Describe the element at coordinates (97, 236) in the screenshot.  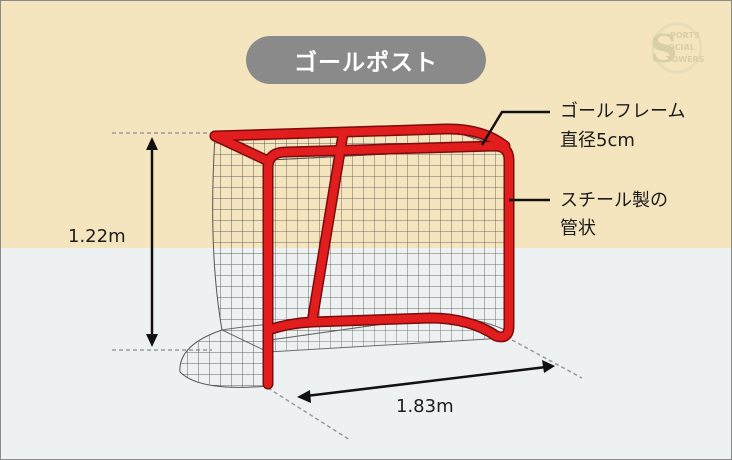
I see `height-label: 1.22m` at that location.